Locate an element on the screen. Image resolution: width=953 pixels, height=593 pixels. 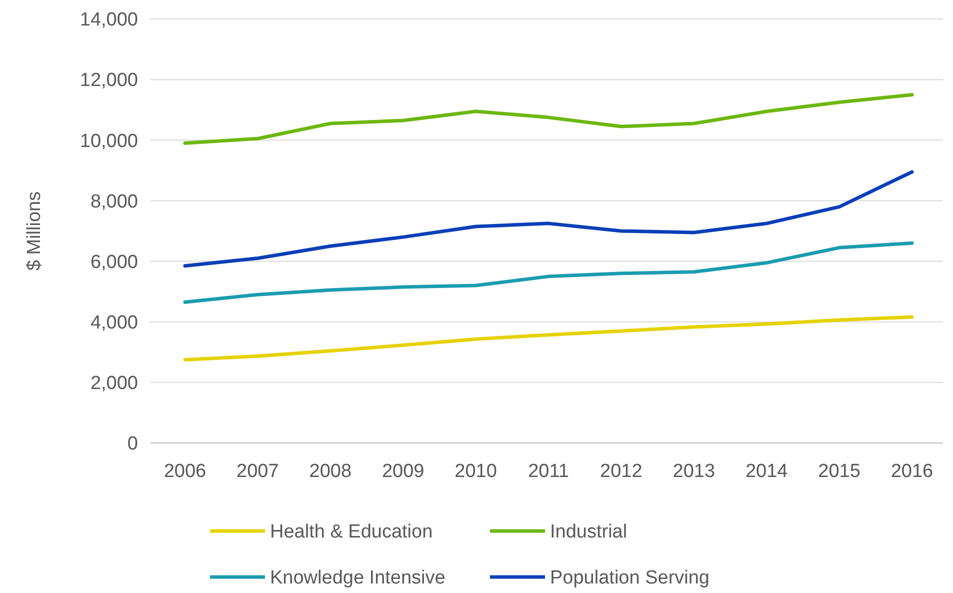
y-tick-label: 10,000 is located at coordinates (109, 141).